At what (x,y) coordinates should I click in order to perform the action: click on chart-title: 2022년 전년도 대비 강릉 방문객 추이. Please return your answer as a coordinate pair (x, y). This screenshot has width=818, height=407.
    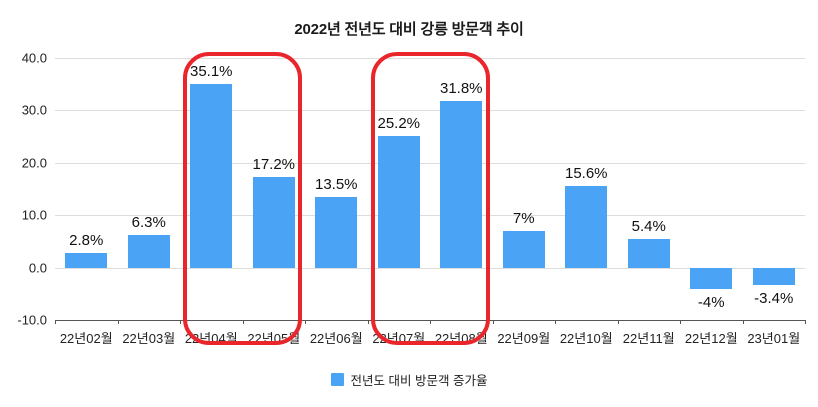
    Looking at the image, I should click on (409, 29).